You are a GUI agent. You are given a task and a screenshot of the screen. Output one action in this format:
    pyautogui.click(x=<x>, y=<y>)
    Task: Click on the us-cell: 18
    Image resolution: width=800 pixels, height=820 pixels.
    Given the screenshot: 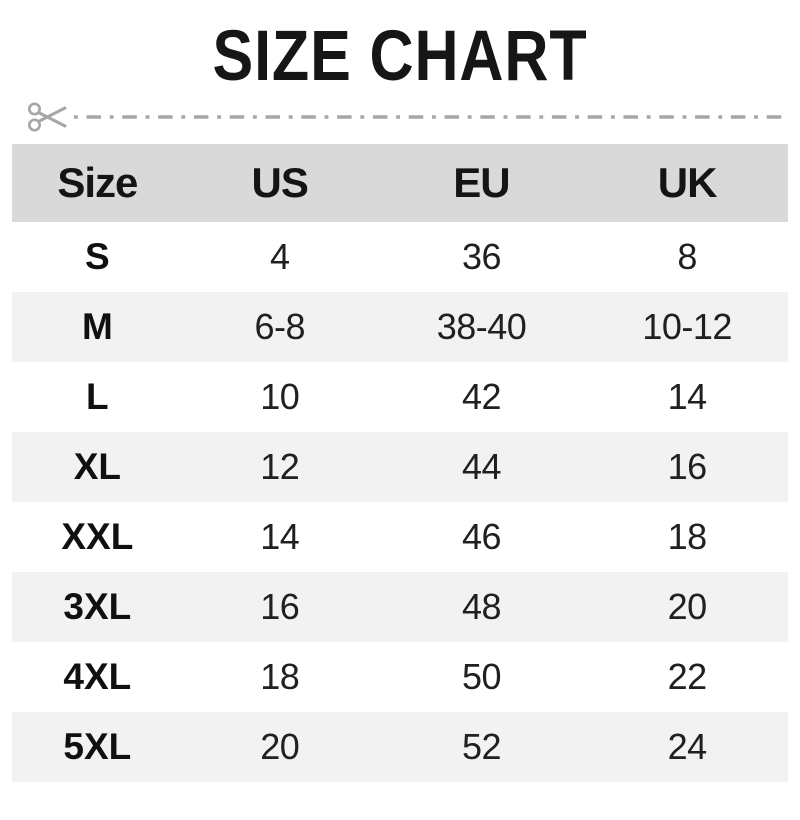 What is the action you would take?
    pyautogui.click(x=280, y=676)
    